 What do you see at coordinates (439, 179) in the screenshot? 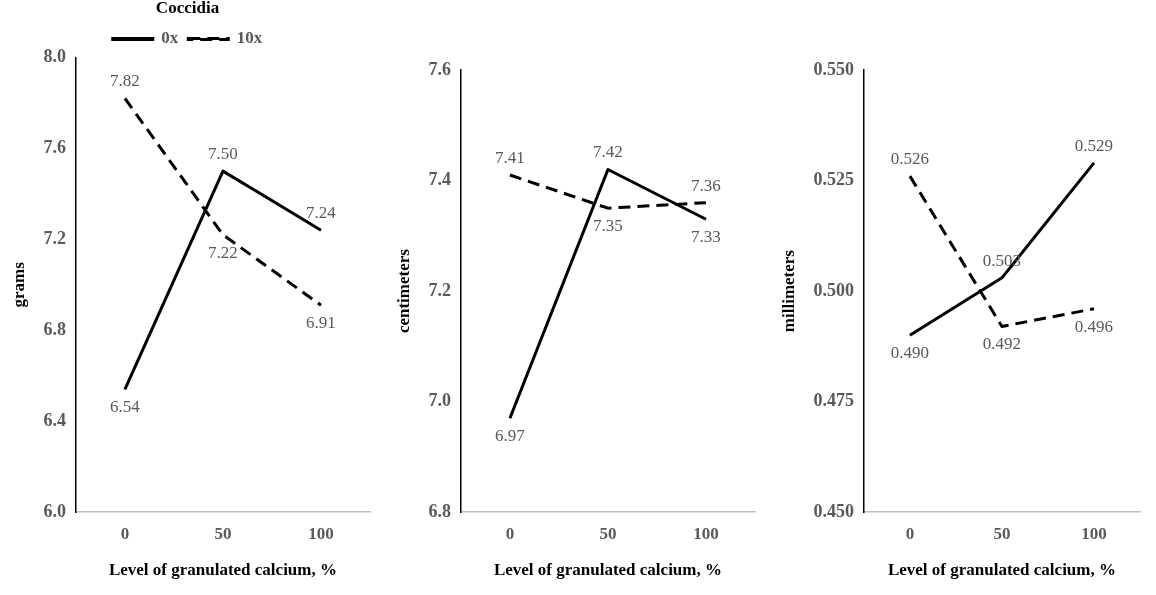
I see `y-tick-label: 7.4` at bounding box center [439, 179].